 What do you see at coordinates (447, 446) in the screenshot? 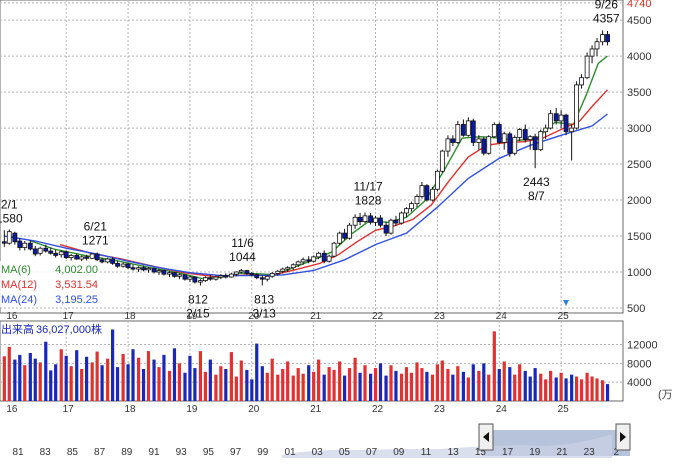
I see `navigator-sparkline` at bounding box center [447, 446].